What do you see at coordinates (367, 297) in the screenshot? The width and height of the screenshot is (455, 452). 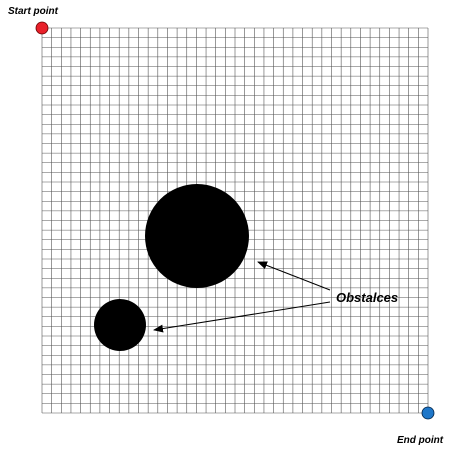 I see `obstacles-label: Obstalces` at bounding box center [367, 297].